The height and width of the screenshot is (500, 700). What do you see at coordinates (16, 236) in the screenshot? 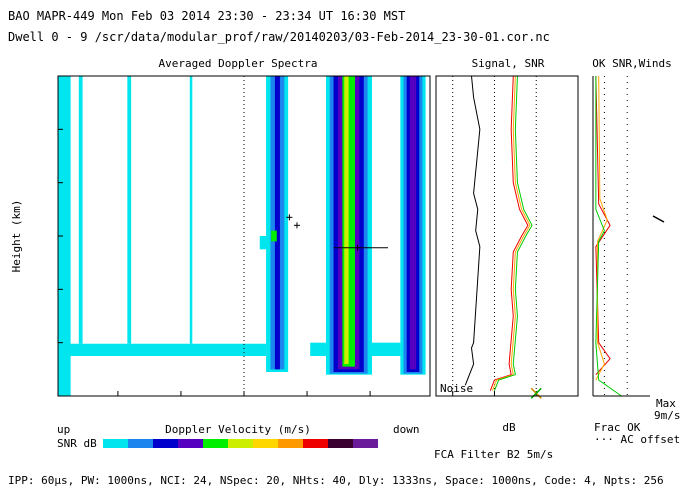
I see `spectra-y-label: Height (km)` at bounding box center [16, 236].